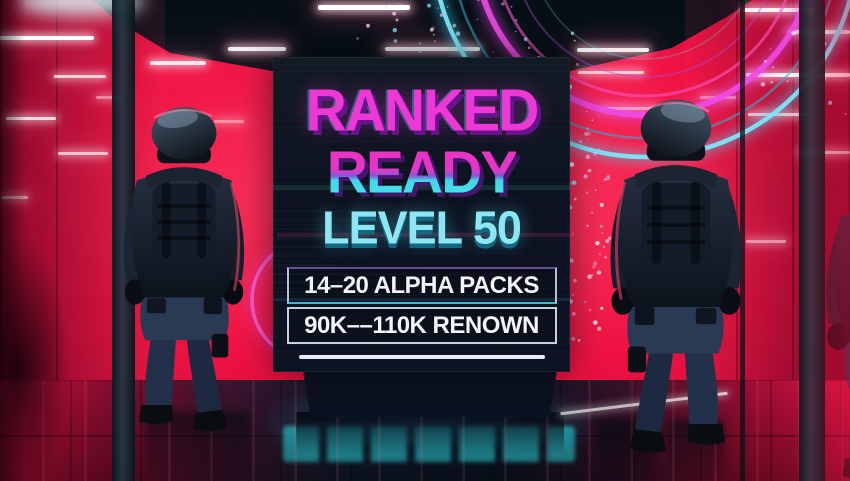 The width and height of the screenshot is (850, 481). What do you see at coordinates (198, 446) in the screenshot?
I see `left-operator-reflection` at bounding box center [198, 446].